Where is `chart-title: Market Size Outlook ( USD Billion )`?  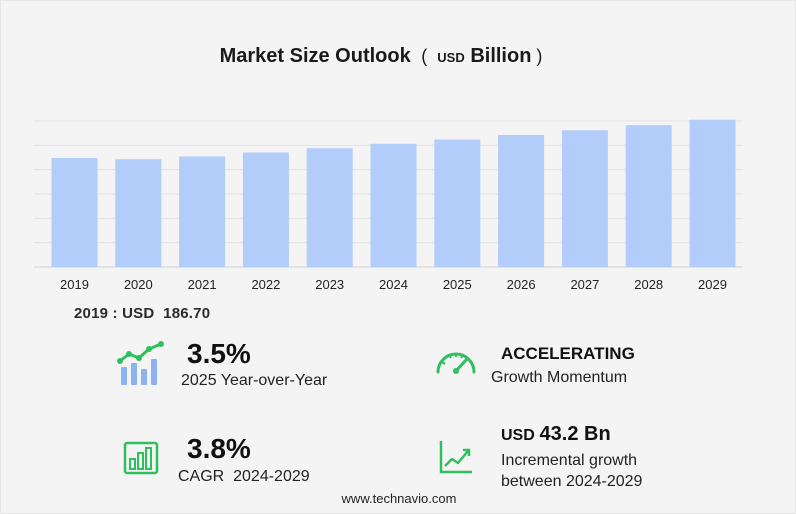 chart-title: Market Size Outlook ( USD Billion ) is located at coordinates (381, 56).